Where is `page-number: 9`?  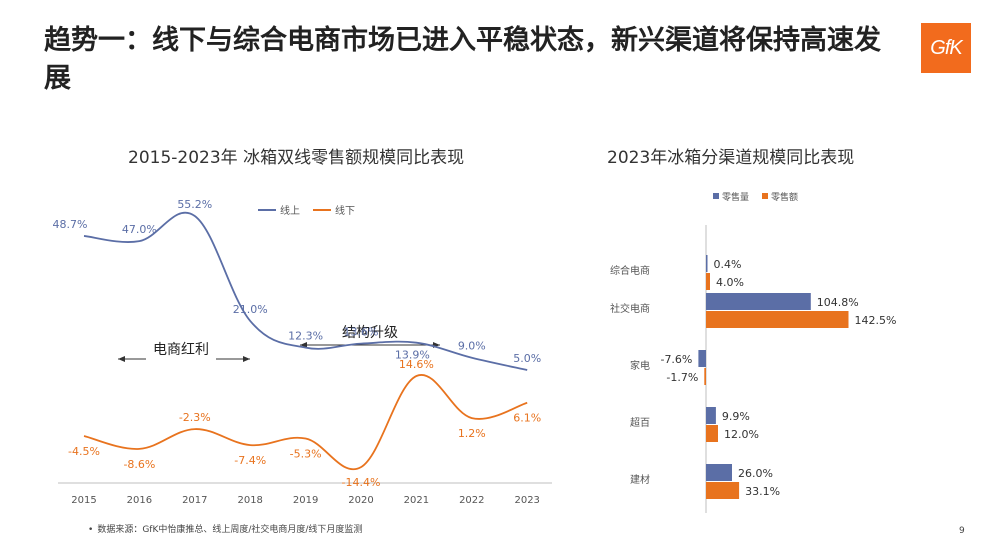
page-number: 9 is located at coordinates (962, 531).